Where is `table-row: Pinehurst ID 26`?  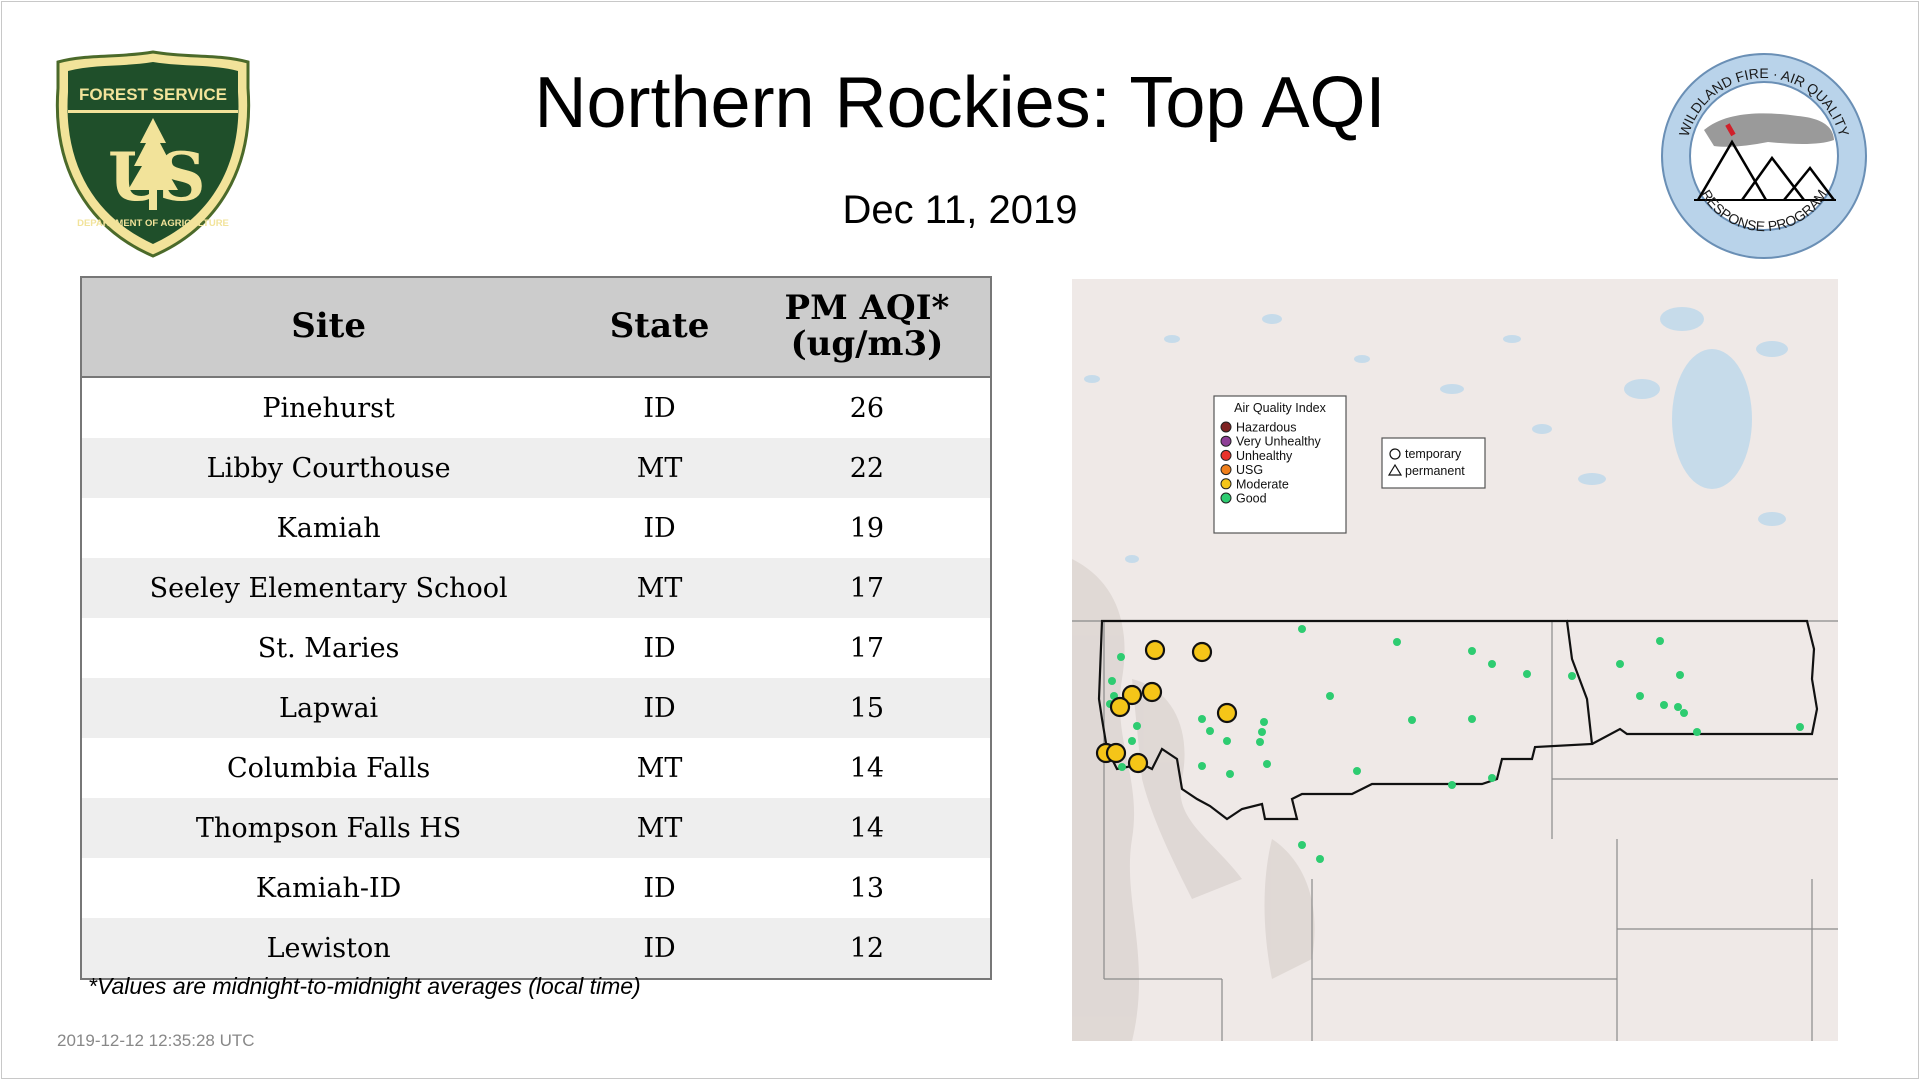
table-row: Pinehurst ID 26 is located at coordinates (536, 407).